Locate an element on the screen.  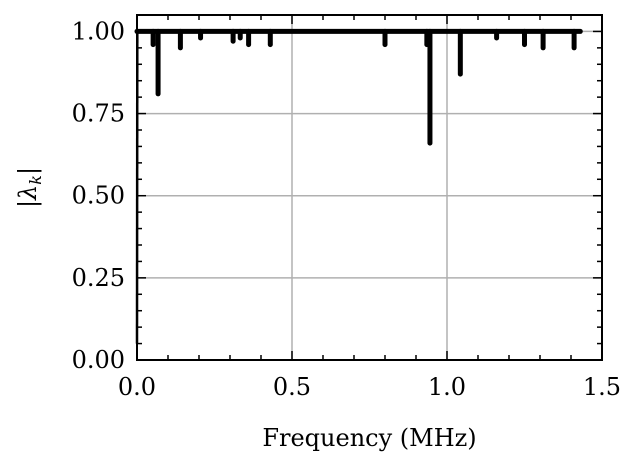
x-tick-label: 1.0 is located at coordinates (447, 387).